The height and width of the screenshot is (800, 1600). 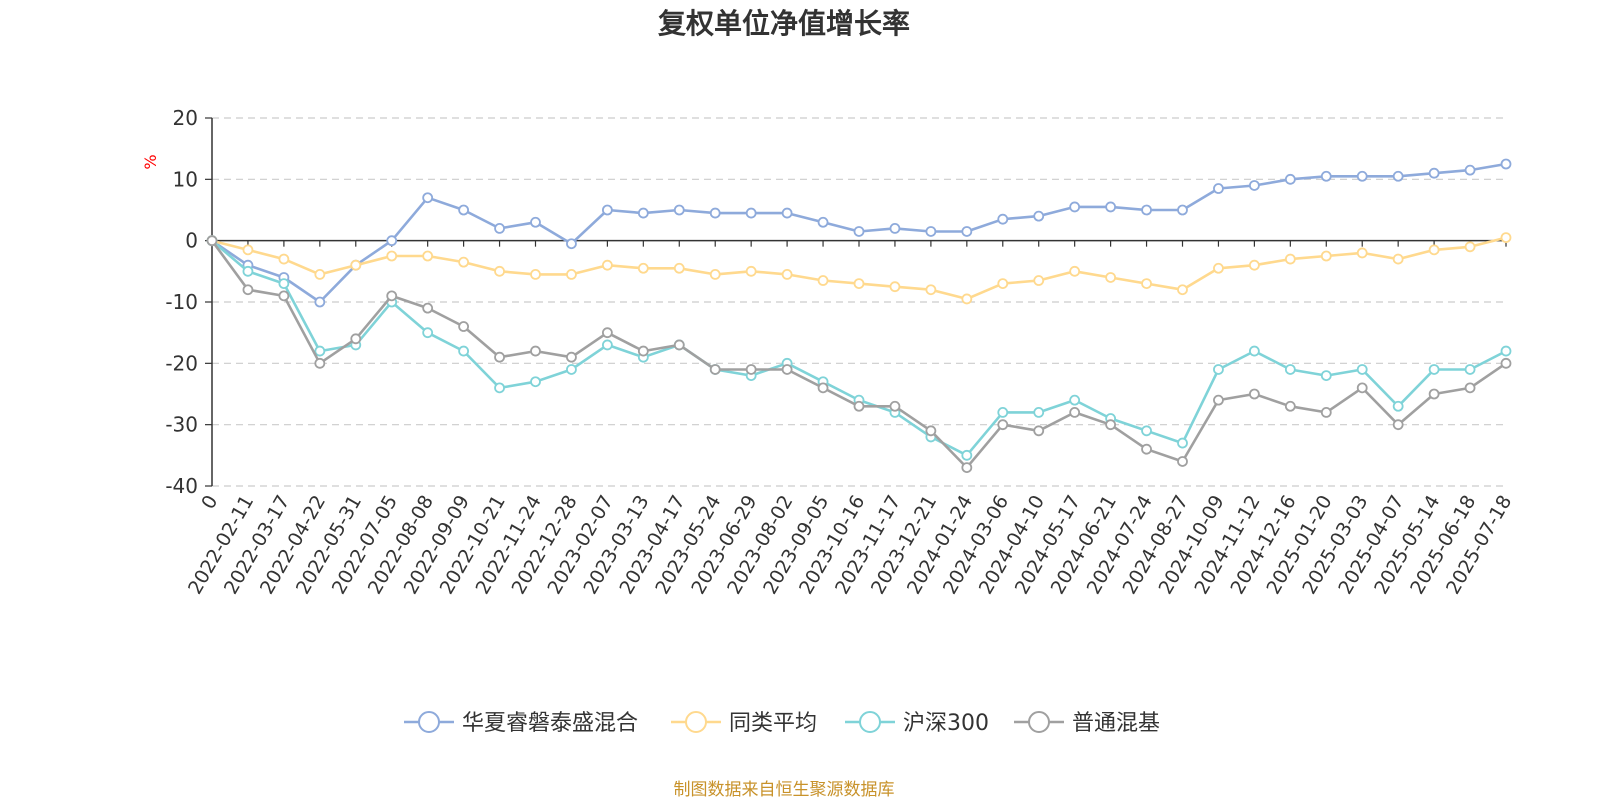 What do you see at coordinates (744, 723) in the screenshot?
I see `legend-item: 同类平均` at bounding box center [744, 723].